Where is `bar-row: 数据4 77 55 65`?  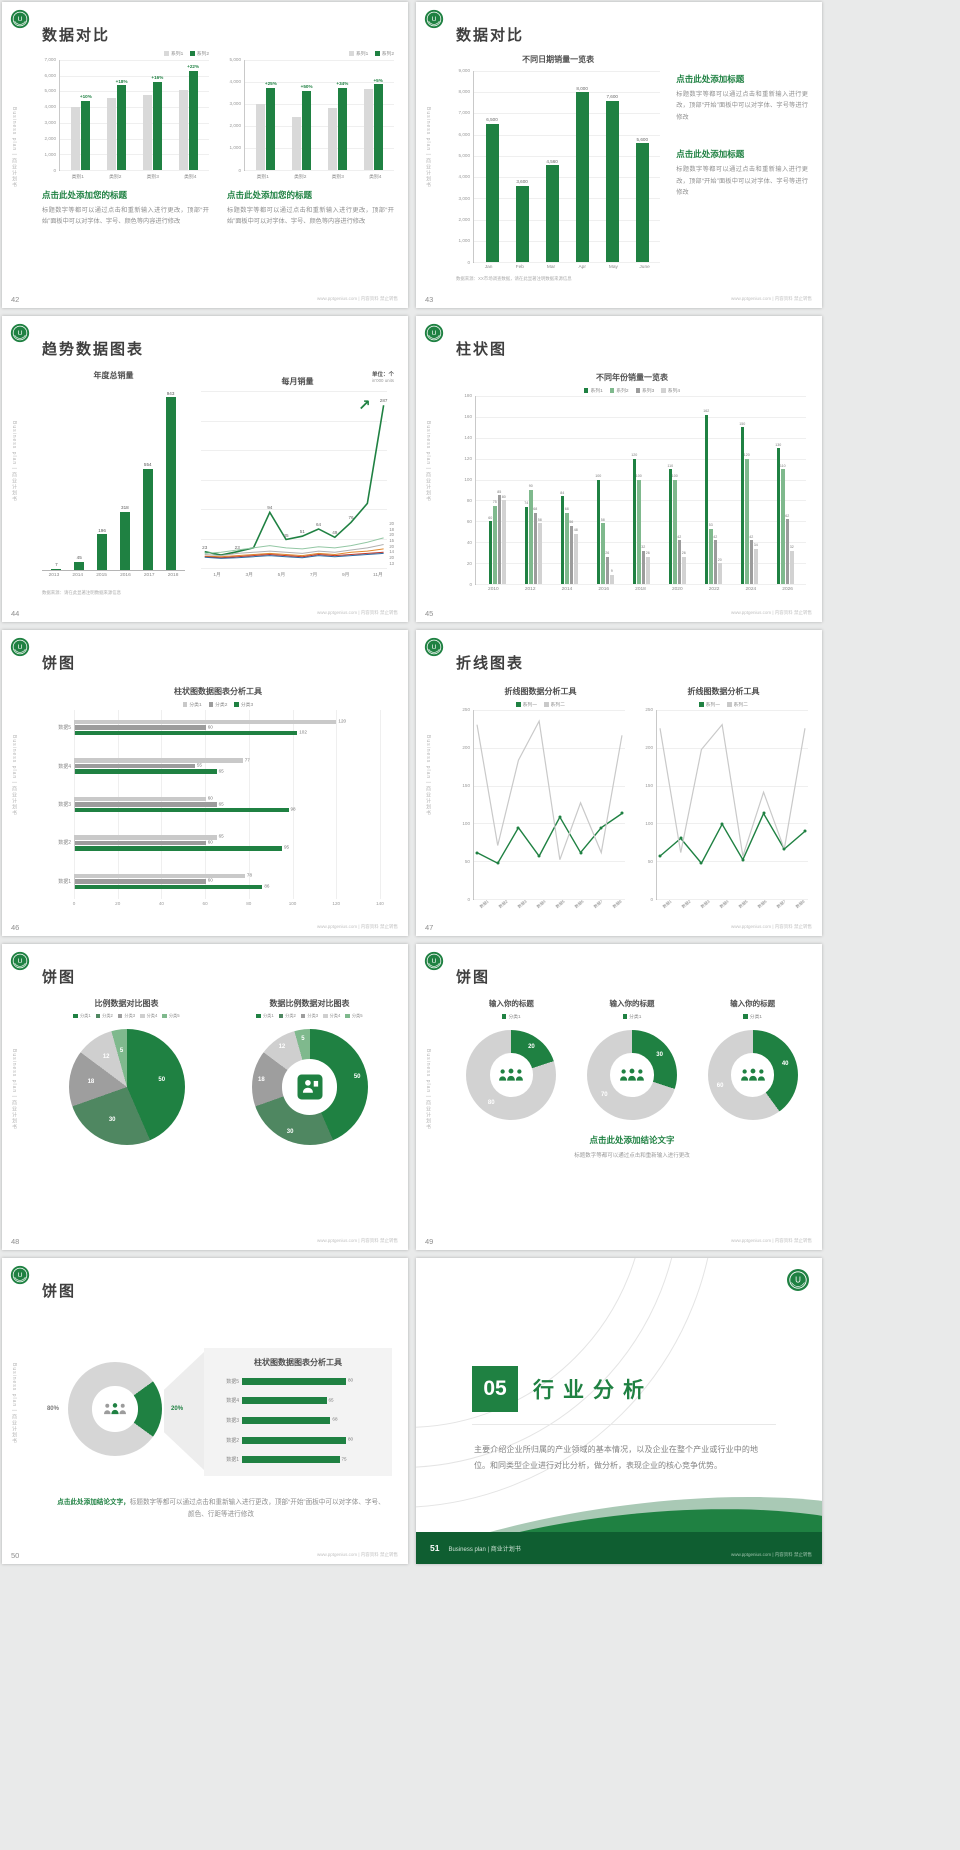 bar-row: 数据4 77 55 65 is located at coordinates (218, 765).